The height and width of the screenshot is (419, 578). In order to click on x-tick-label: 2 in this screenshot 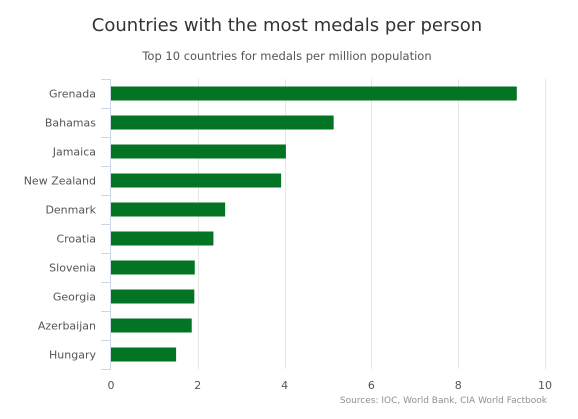, I will do `click(197, 385)`.